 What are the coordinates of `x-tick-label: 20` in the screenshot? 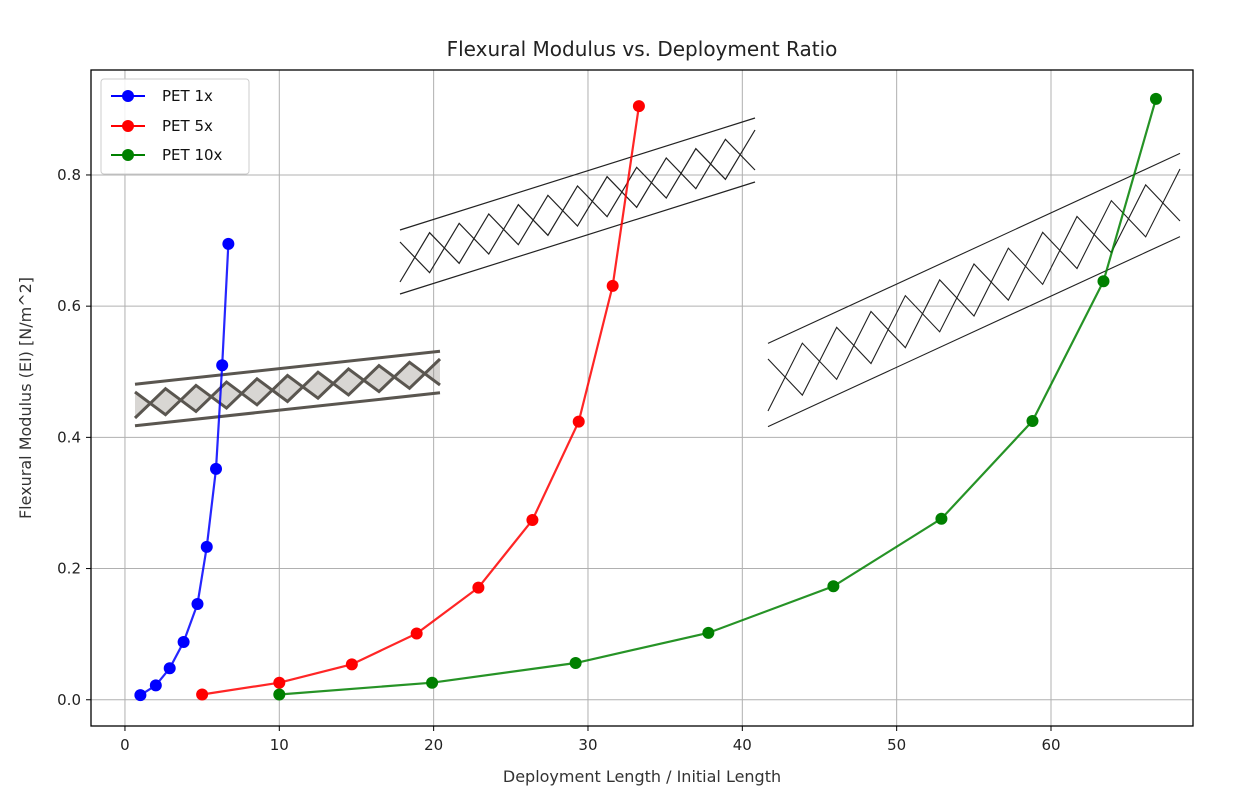 It's located at (433, 745).